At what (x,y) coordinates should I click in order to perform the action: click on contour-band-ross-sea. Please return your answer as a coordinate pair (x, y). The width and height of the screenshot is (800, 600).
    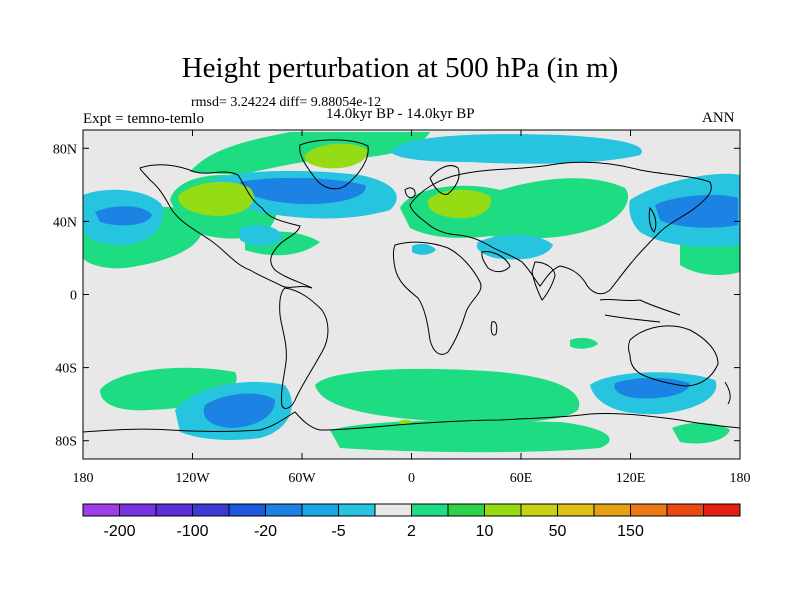
    Looking at the image, I should click on (701, 433).